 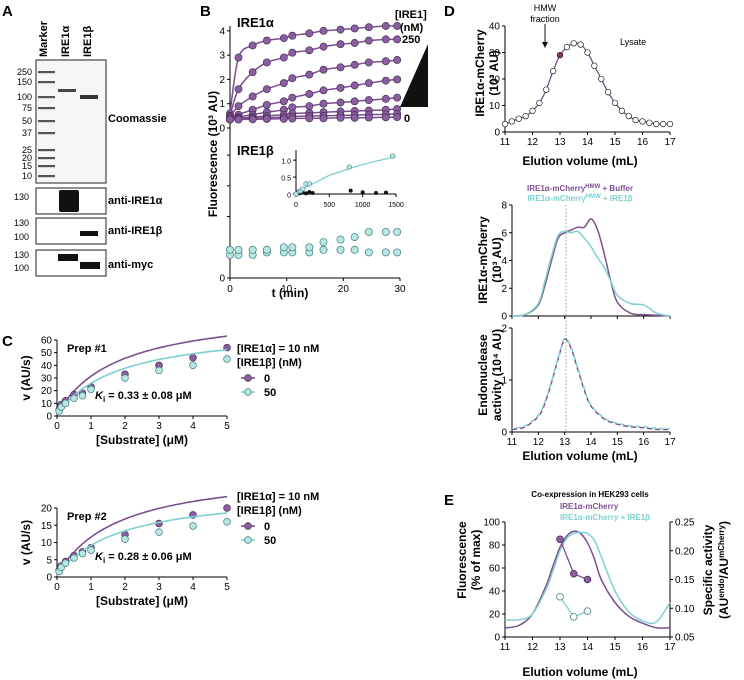 What do you see at coordinates (91, 426) in the screenshot?
I see `C-prep1-x-tick-label: 1` at bounding box center [91, 426].